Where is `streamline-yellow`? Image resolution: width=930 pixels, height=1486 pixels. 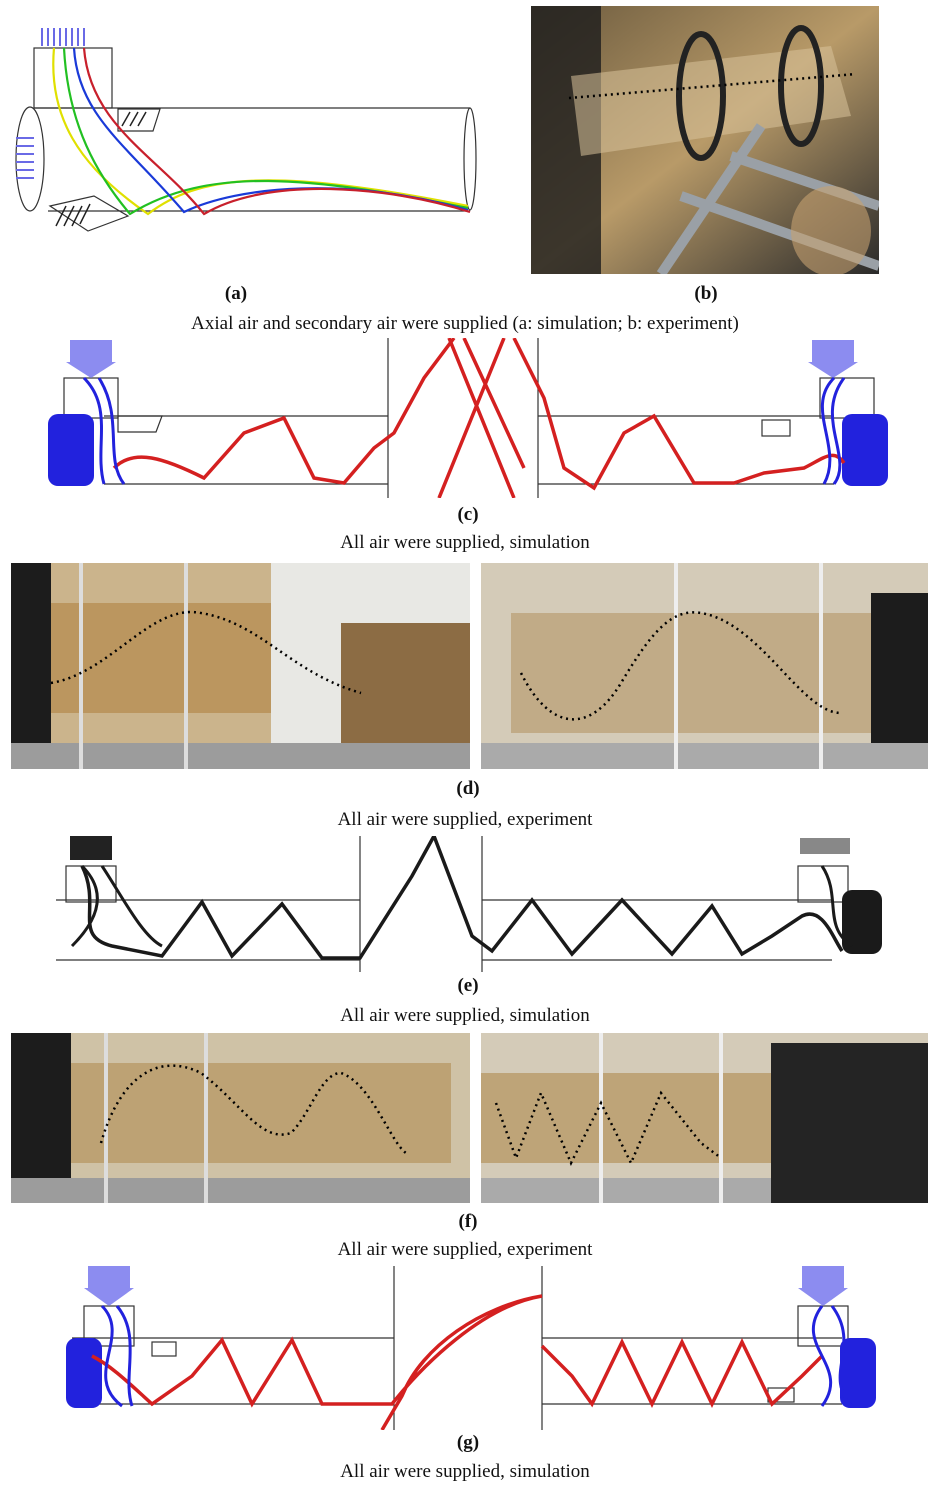
streamline-yellow is located at coordinates (260, 131).